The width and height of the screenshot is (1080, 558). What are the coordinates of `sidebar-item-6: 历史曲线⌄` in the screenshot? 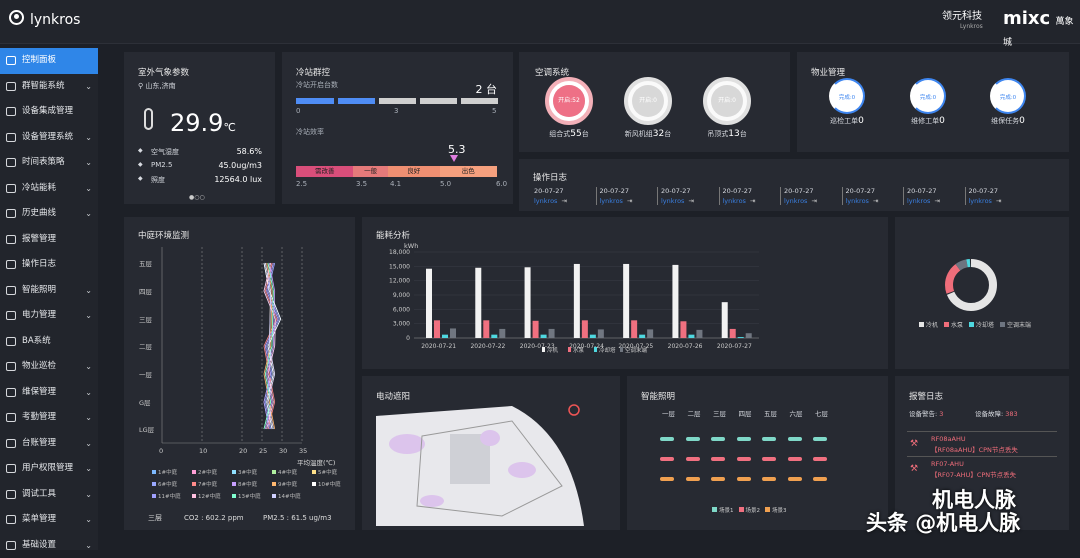 It's located at (49, 214).